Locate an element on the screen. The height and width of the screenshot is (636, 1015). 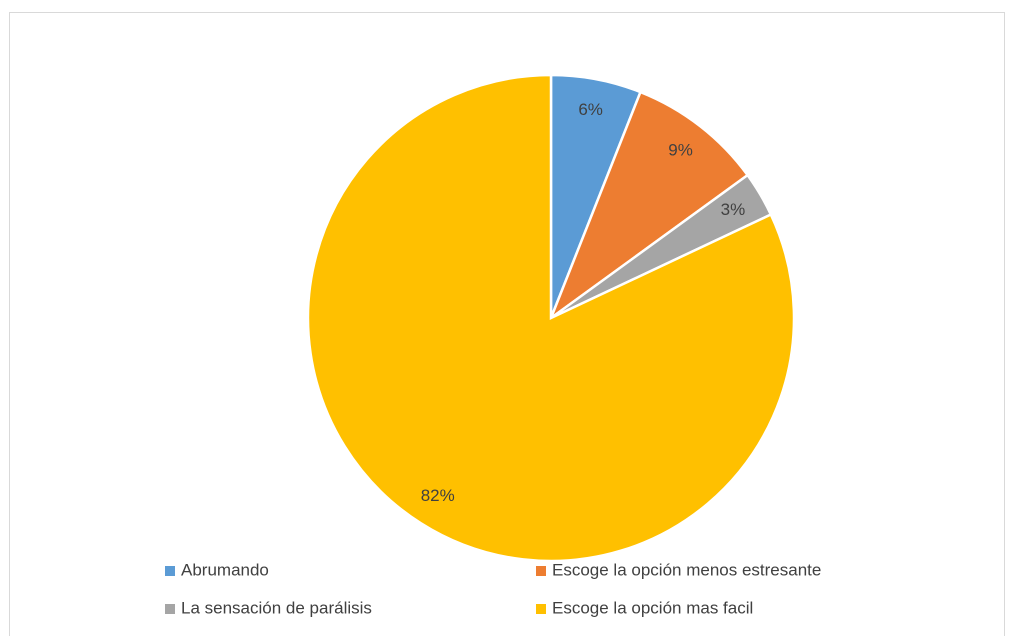
data-label: 82% is located at coordinates (438, 495).